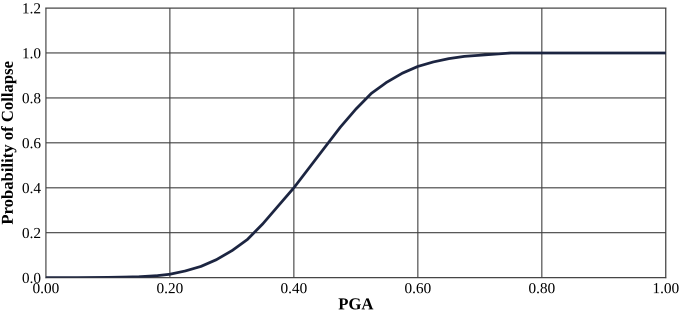 Image resolution: width=685 pixels, height=321 pixels. I want to click on x-axis-title: PGA, so click(356, 304).